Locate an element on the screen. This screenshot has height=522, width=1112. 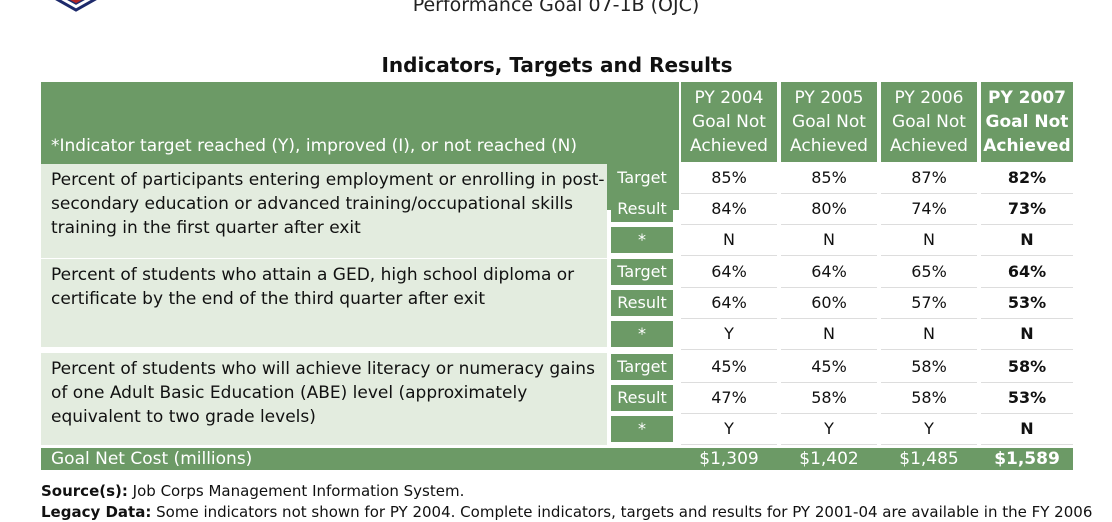
cell-g3-status-2006: Y is located at coordinates (929, 430).